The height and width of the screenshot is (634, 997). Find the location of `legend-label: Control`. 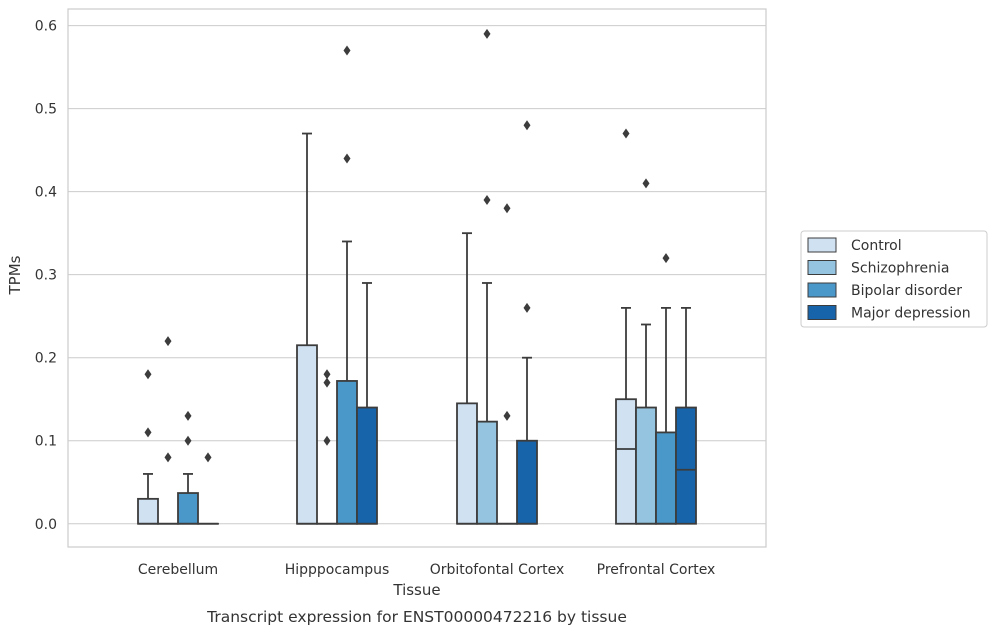

legend-label: Control is located at coordinates (876, 246).